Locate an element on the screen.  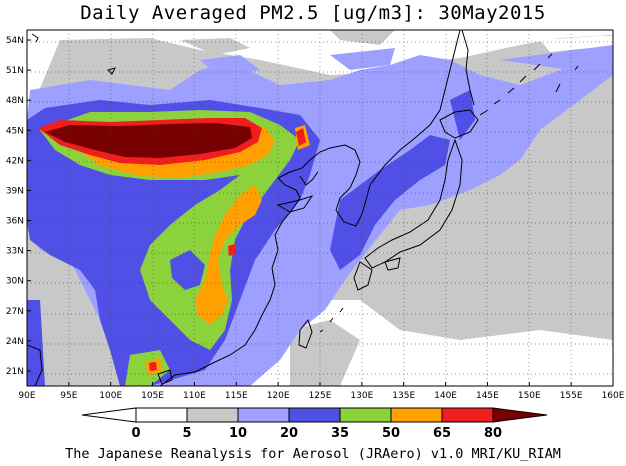
lon-tick-label: 150E is located at coordinates (529, 396).